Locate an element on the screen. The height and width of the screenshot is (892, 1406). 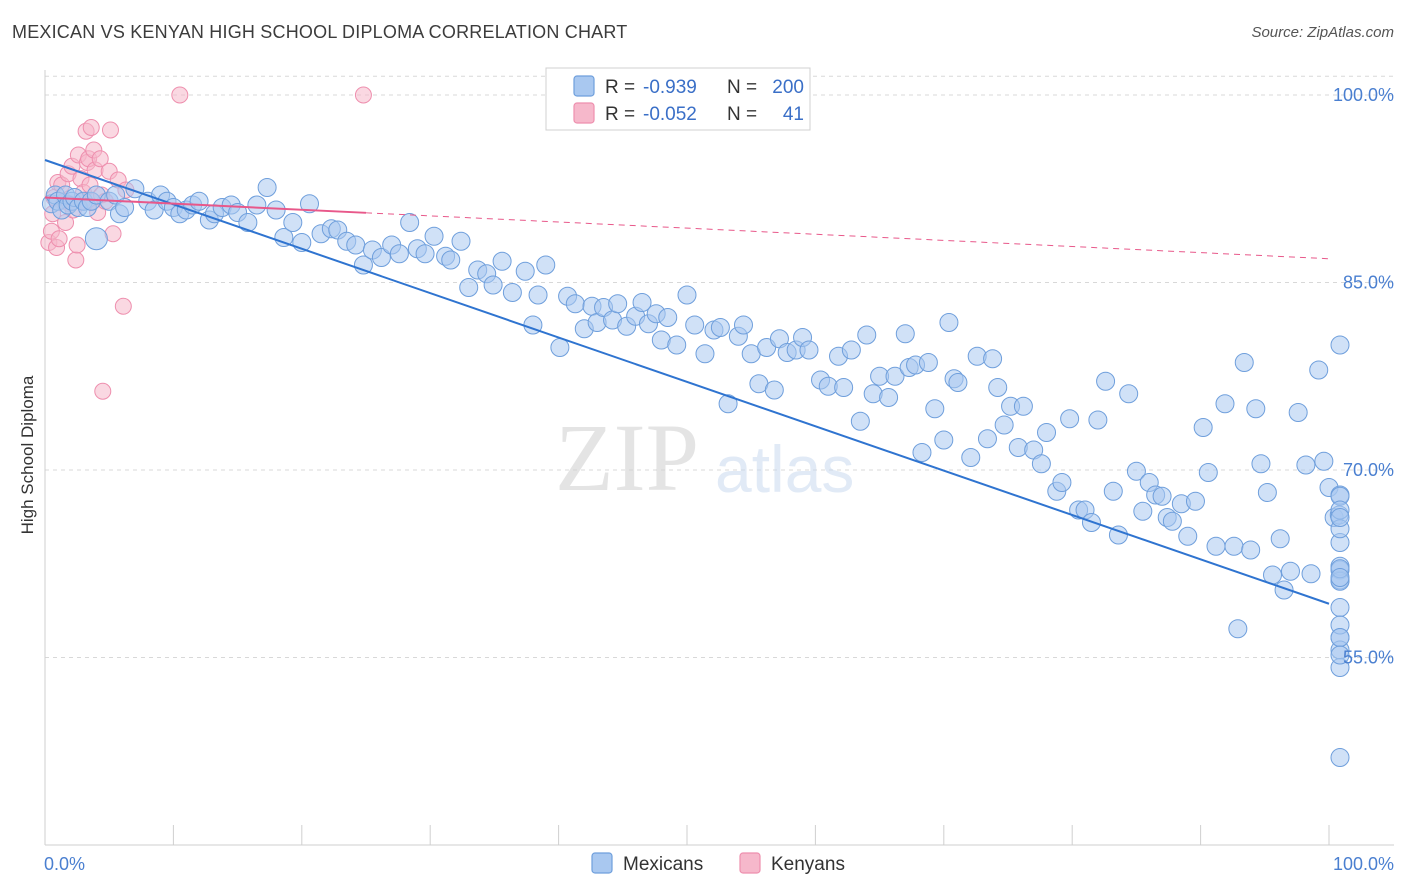
legend-n-label-mexicans: N = is located at coordinates (742, 87).